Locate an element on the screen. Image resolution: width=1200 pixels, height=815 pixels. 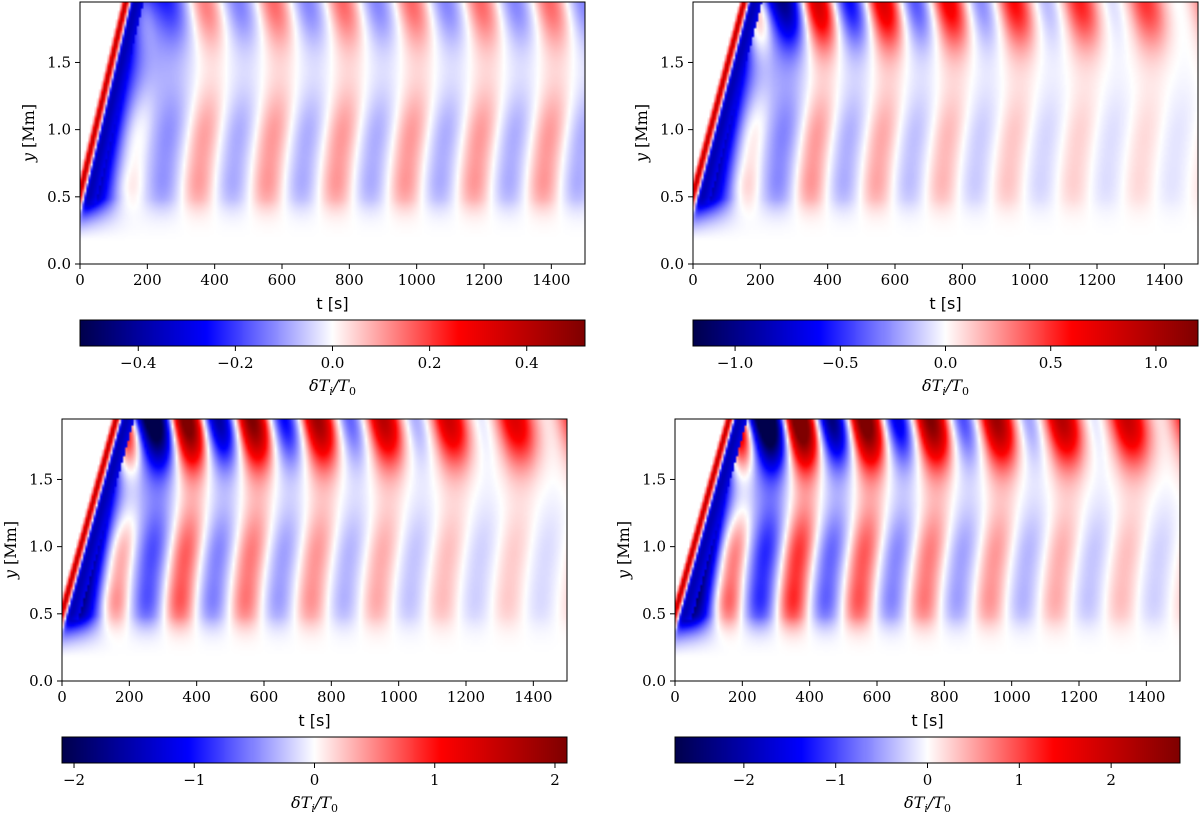
colorbar-tick-label: −0.4 is located at coordinates (138, 363).